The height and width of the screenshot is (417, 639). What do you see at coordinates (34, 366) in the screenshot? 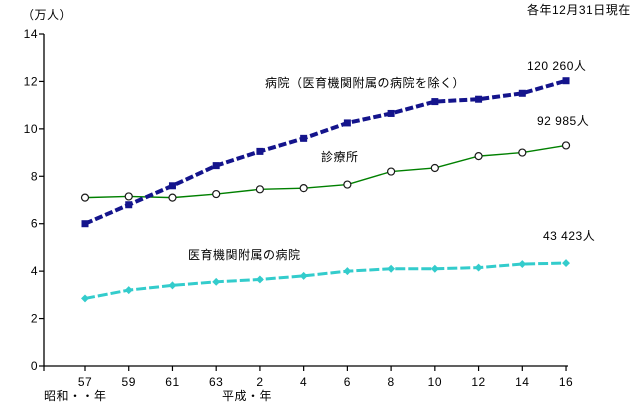
I see `svg-text: 0` at bounding box center [34, 366].